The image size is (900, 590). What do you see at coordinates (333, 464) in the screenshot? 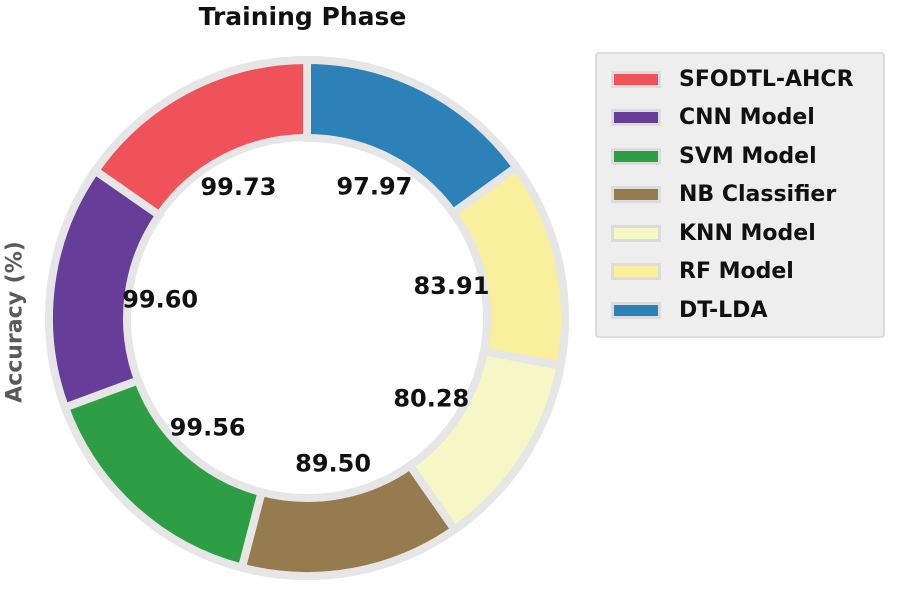
I see `slice-value-label: 89.50` at bounding box center [333, 464].